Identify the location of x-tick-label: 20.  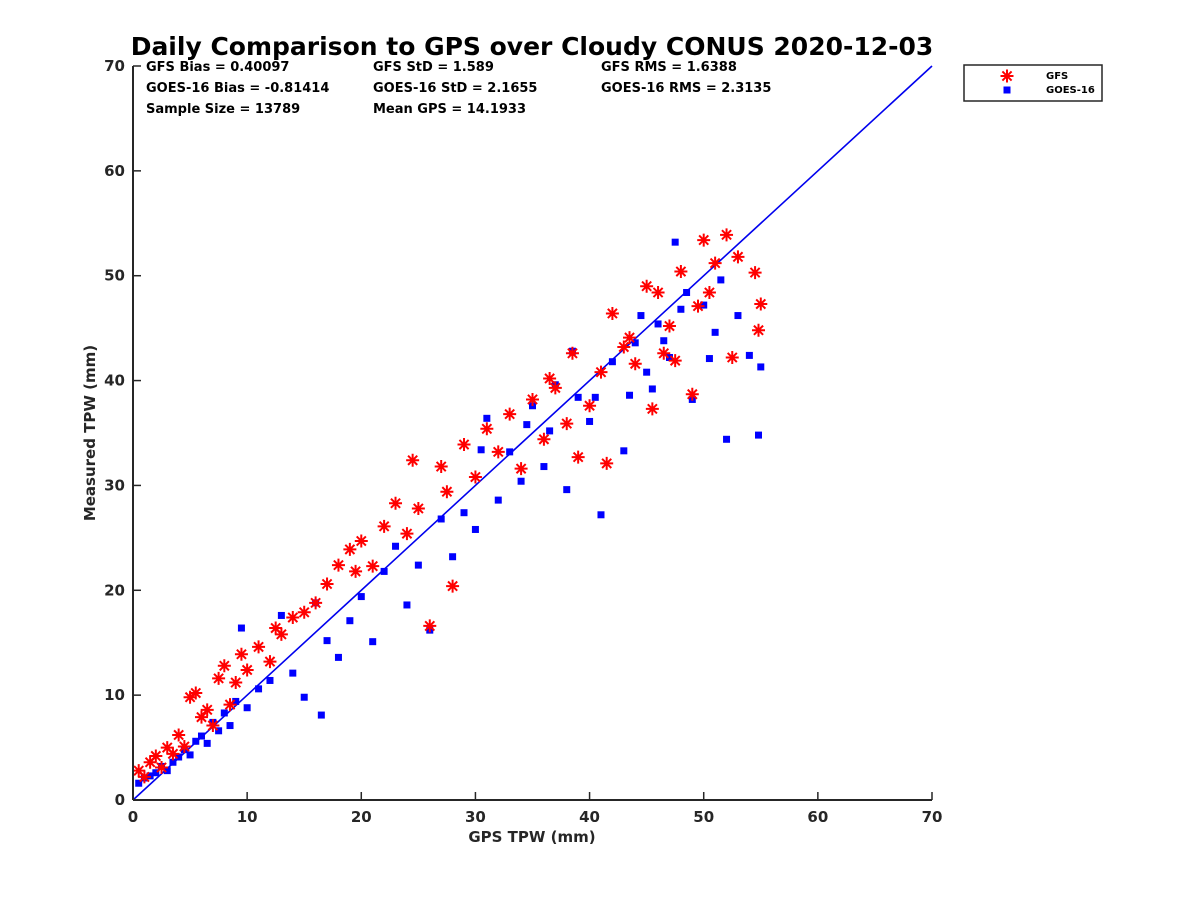
(361, 817).